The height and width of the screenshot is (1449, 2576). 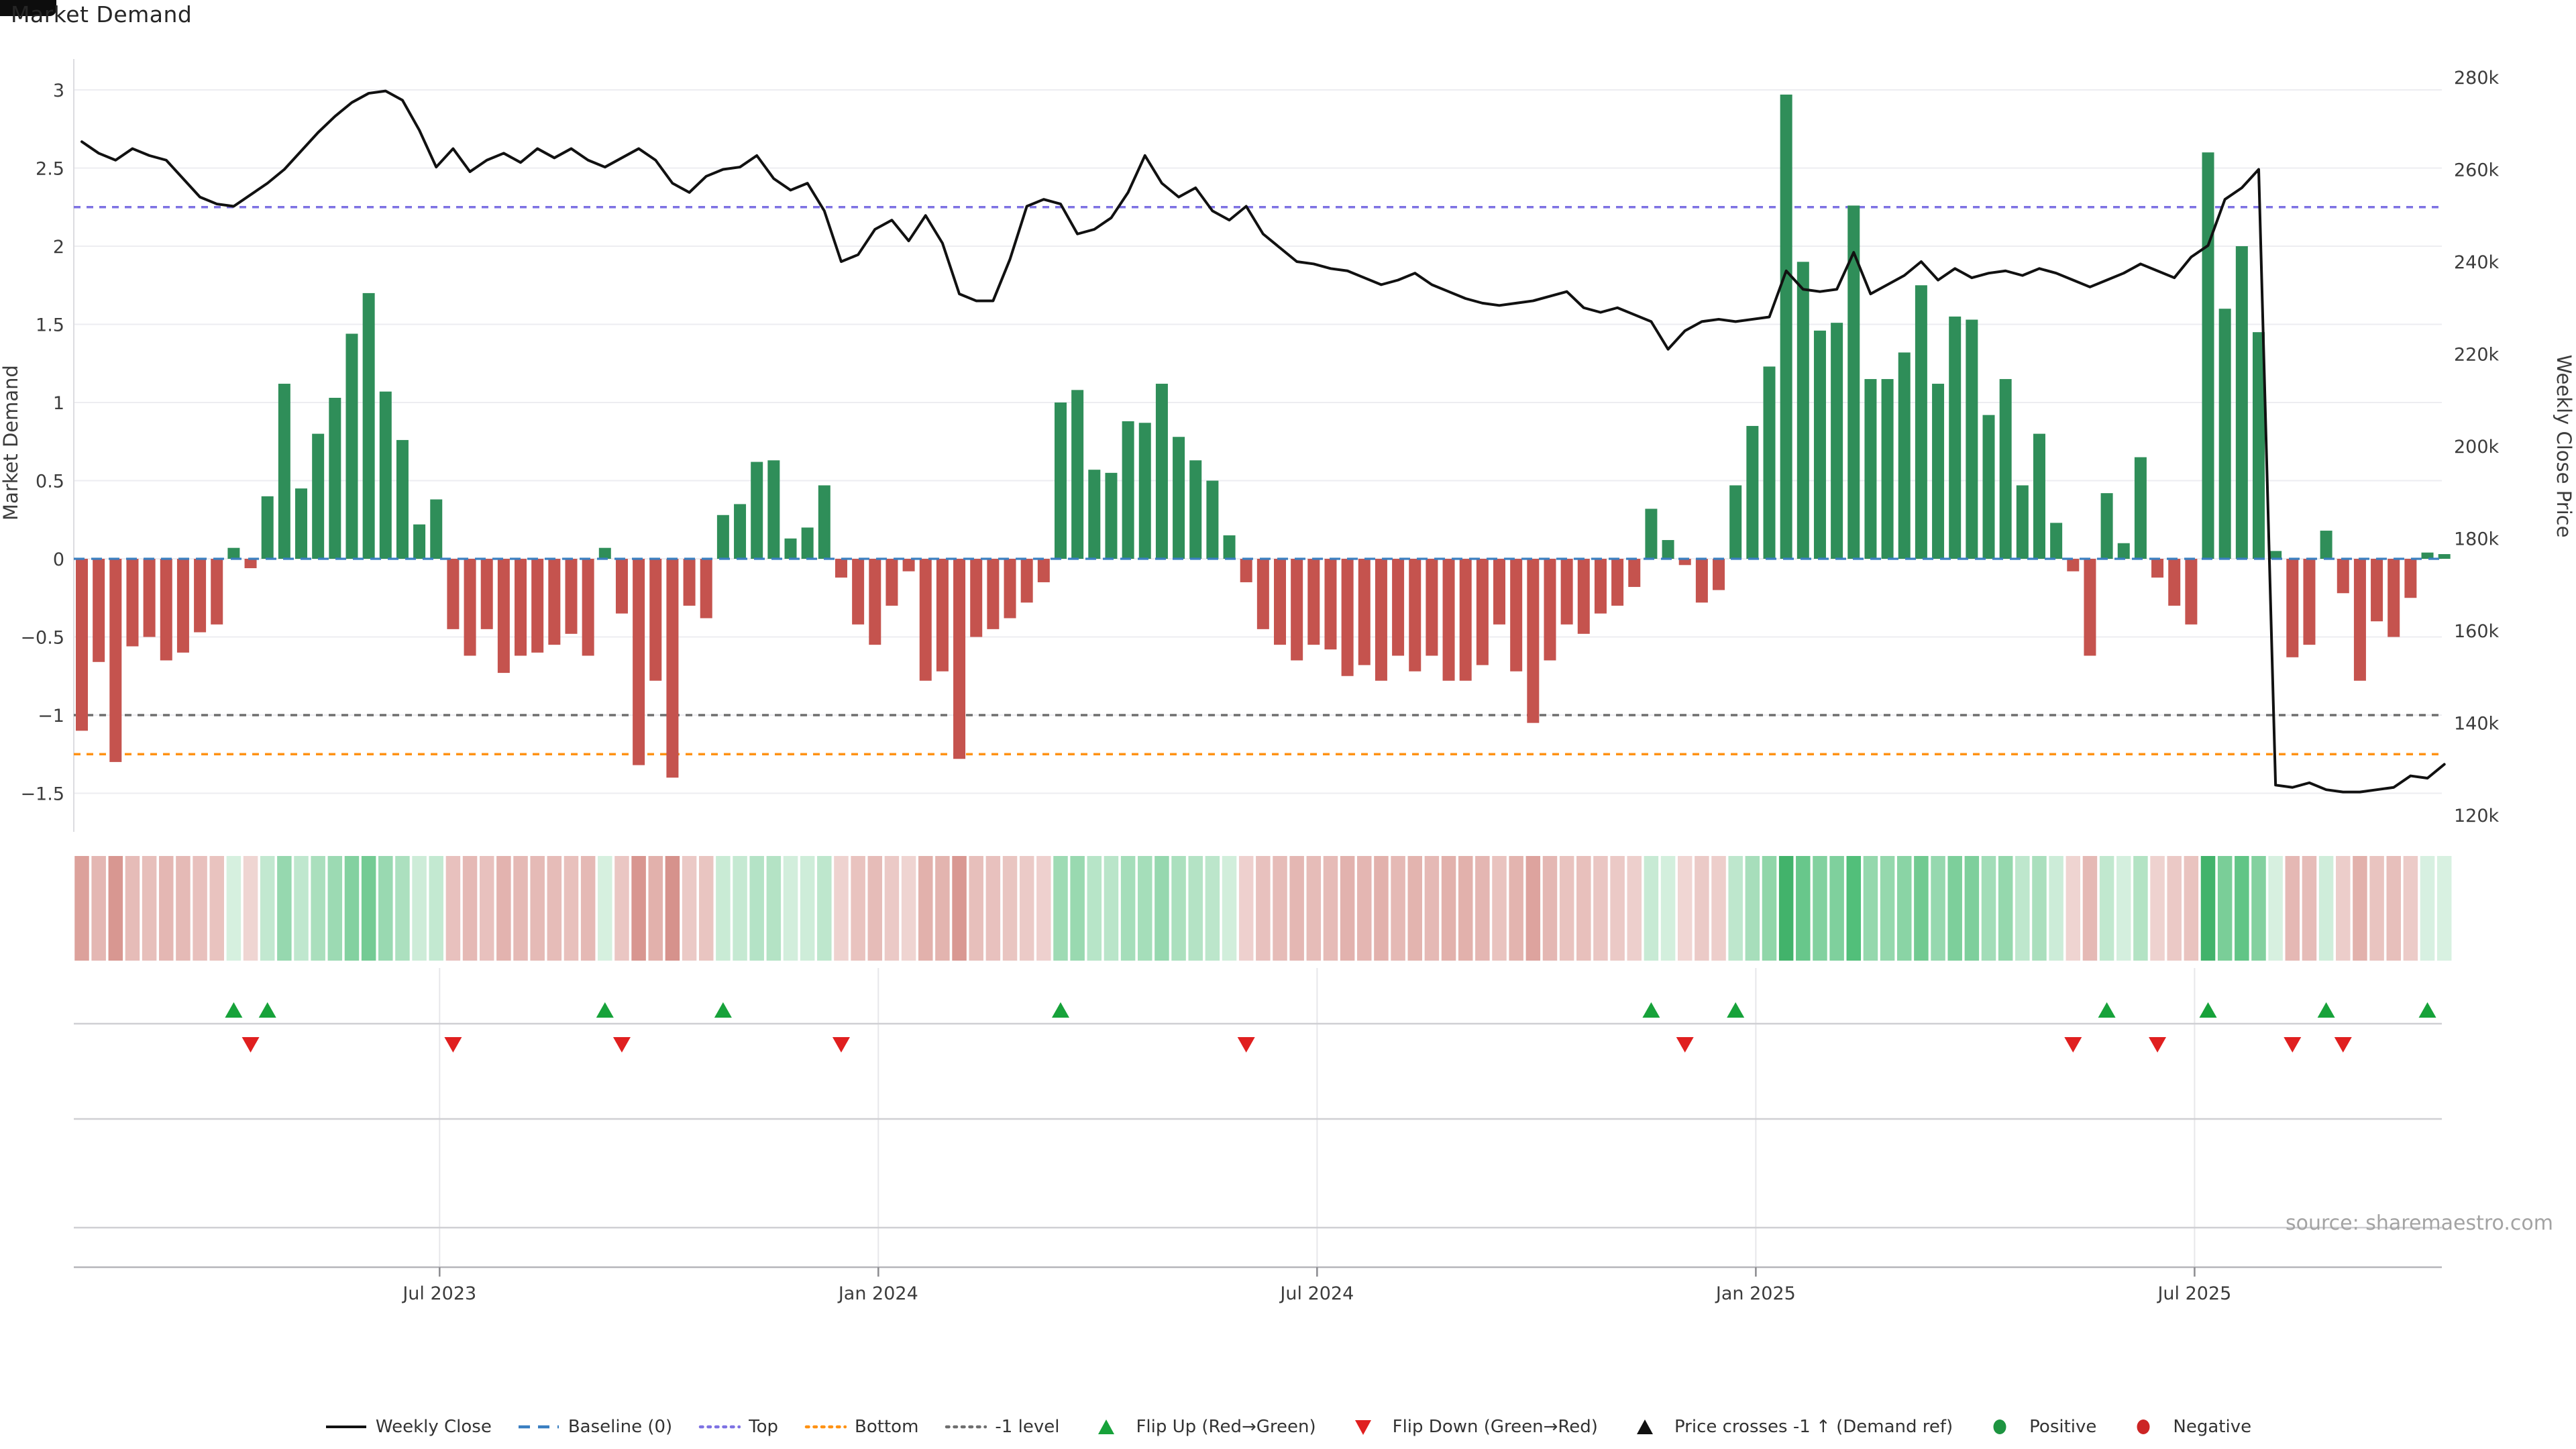 I want to click on left-axis-tick-label: −1, so click(x=51, y=716).